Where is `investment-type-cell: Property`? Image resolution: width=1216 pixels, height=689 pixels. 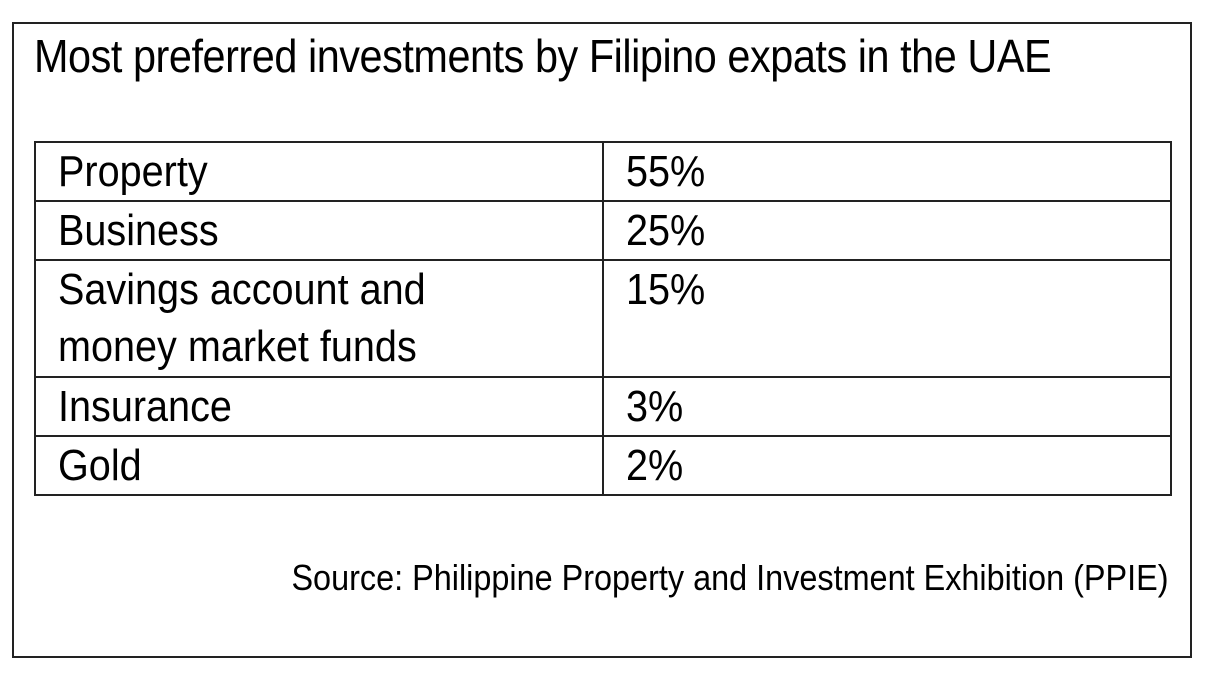 investment-type-cell: Property is located at coordinates (319, 171).